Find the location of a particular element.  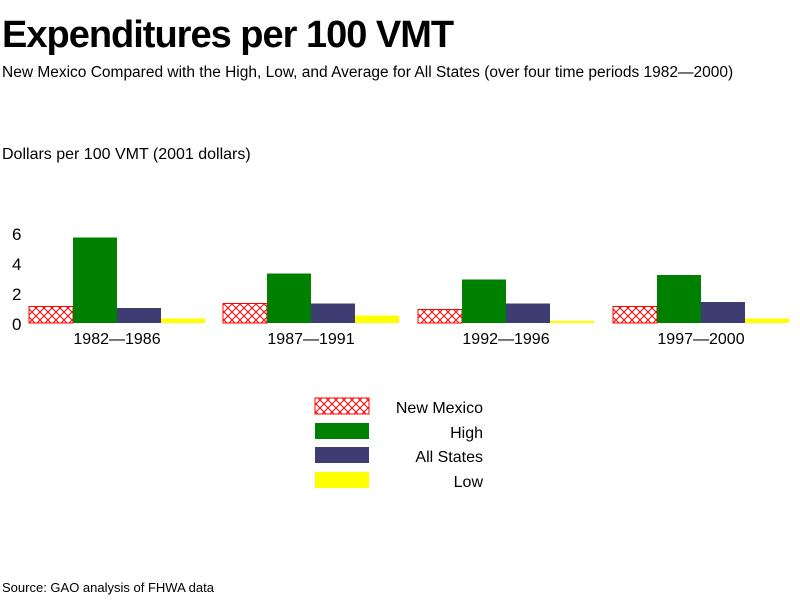

x-tick-label: 1997—2000 is located at coordinates (700, 339).